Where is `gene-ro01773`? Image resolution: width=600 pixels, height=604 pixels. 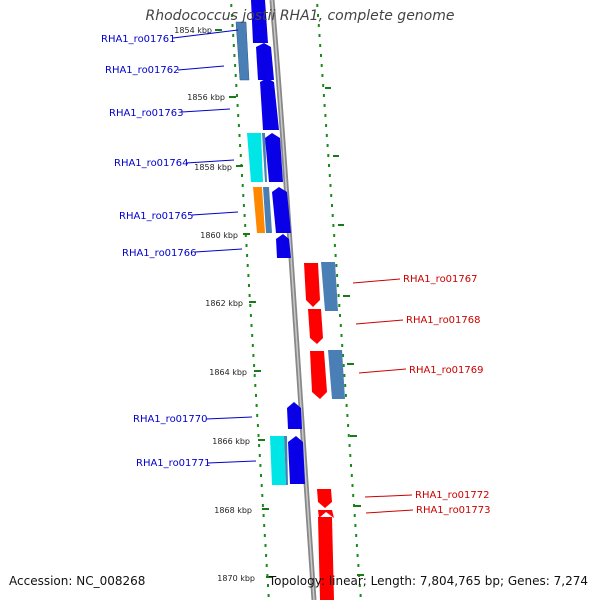
gene-ro01773 is located at coordinates (326, 514).